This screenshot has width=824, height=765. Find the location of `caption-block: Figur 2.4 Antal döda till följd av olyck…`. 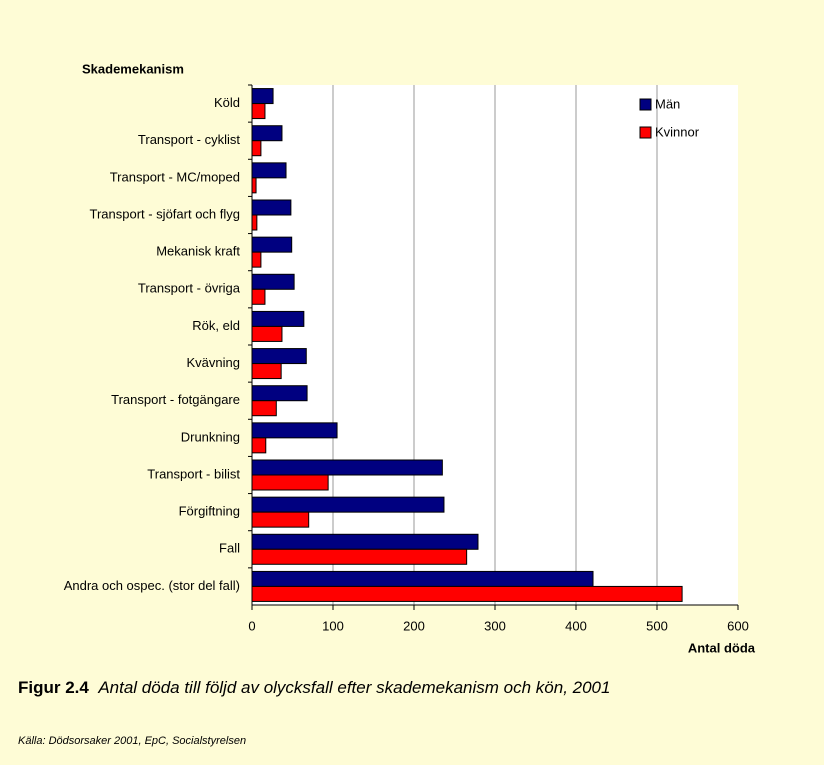

caption-block: Figur 2.4 Antal döda till följd av olyck… is located at coordinates (378, 688).